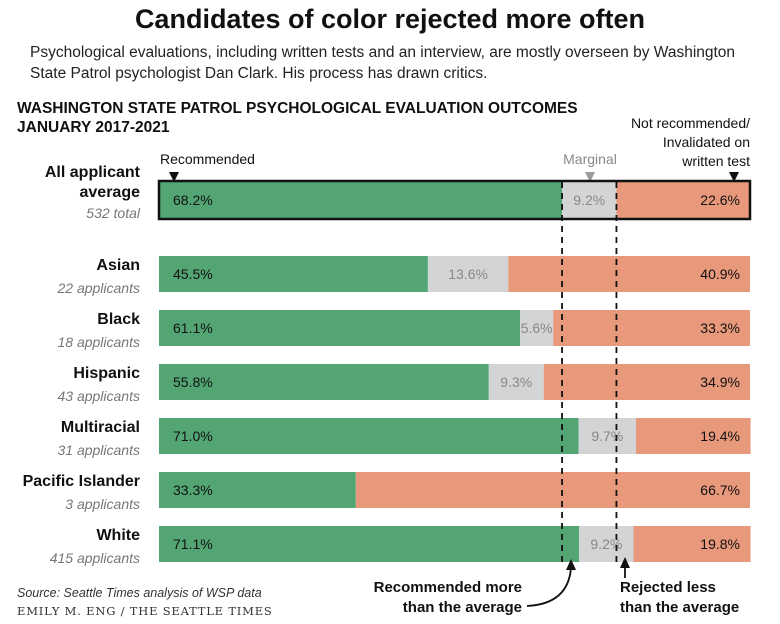 The width and height of the screenshot is (780, 624). Describe the element at coordinates (118, 535) in the screenshot. I see `row-label-white: White` at that location.